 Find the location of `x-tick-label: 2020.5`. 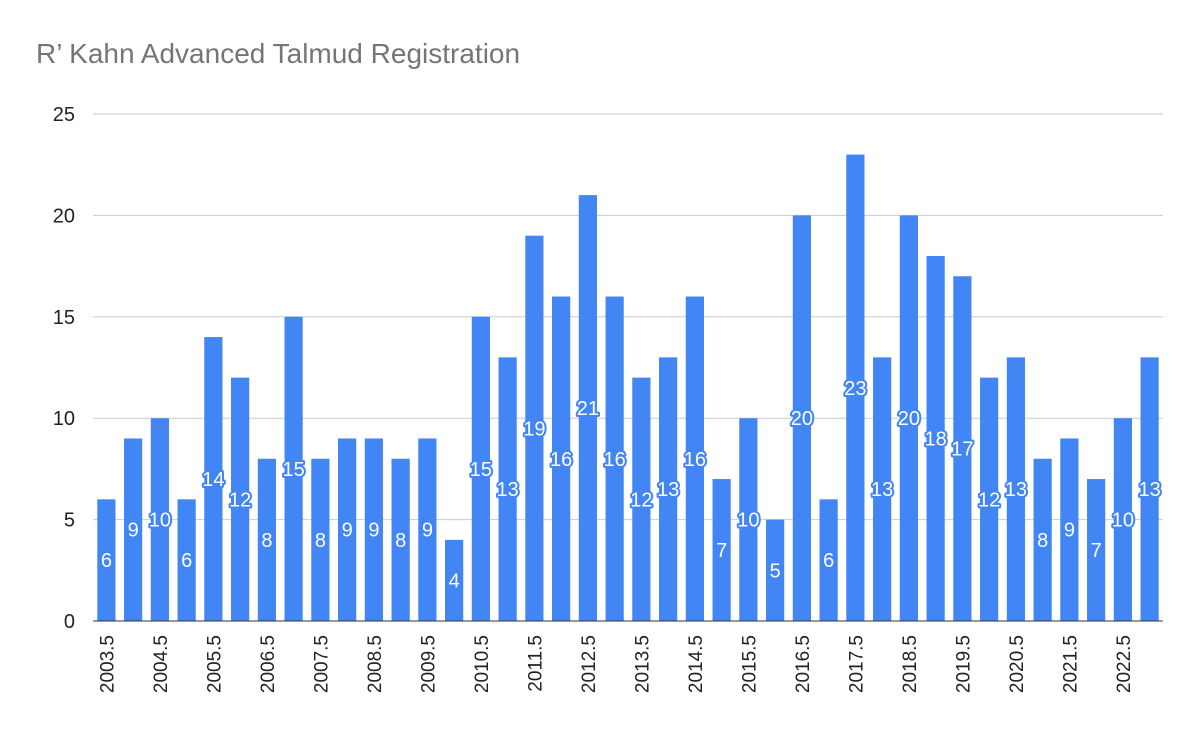

x-tick-label: 2020.5 is located at coordinates (1017, 664).